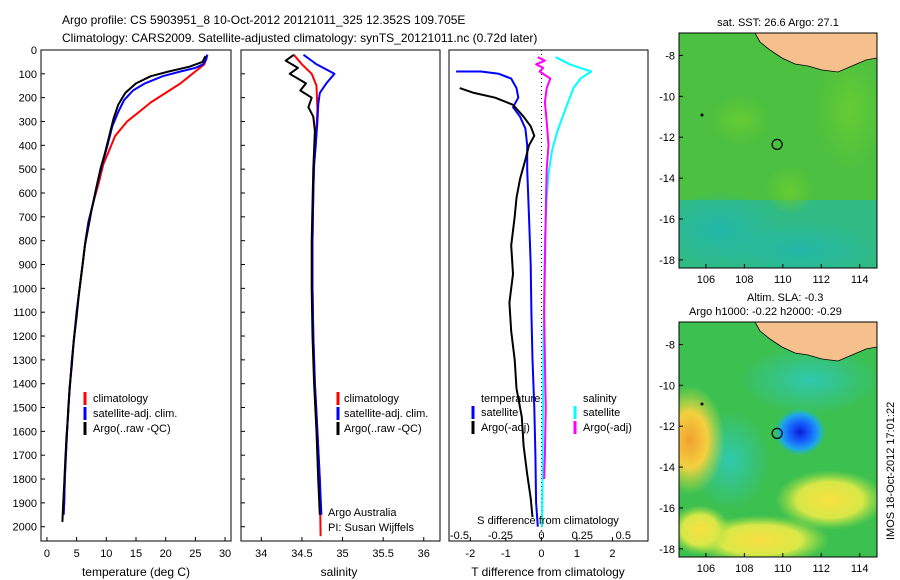 Image resolution: width=900 pixels, height=580 pixels. Describe the element at coordinates (667, 179) in the screenshot. I see `map-y-tick-label: -14` at that location.